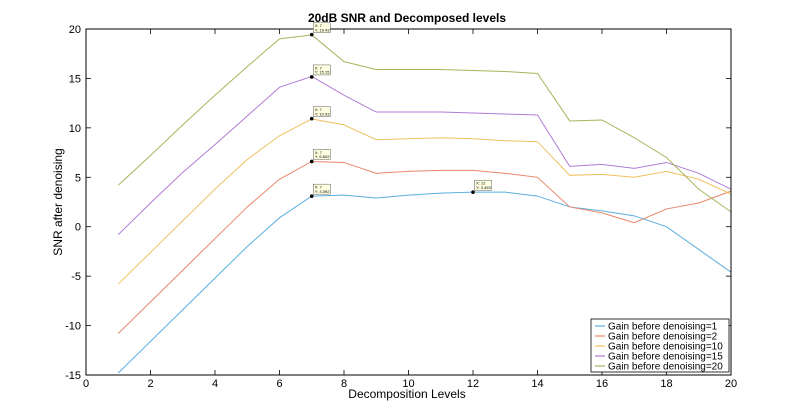  I want to click on datatip-2: X: 7Y: 6.602, so click(322, 154).